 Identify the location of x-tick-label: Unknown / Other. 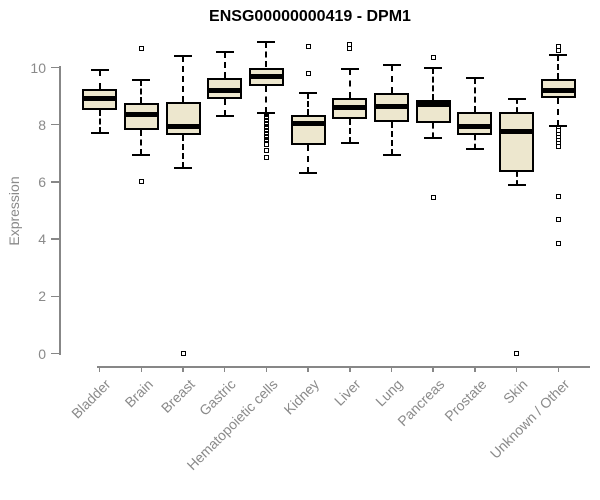
(530, 419).